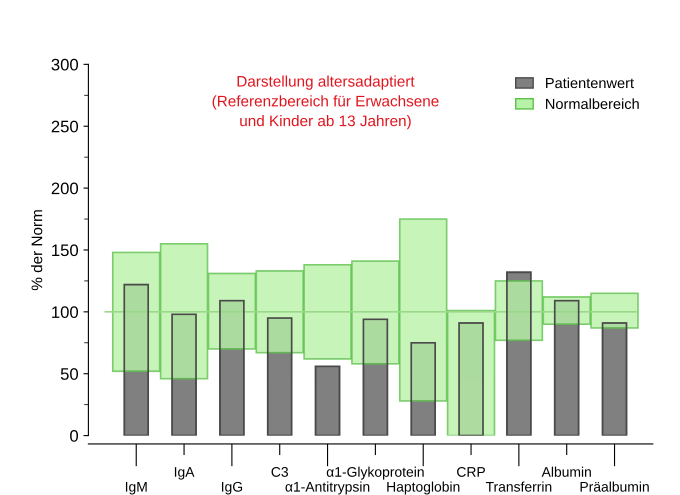 The width and height of the screenshot is (680, 495). I want to click on x-tick-label: IgA, so click(184, 473).